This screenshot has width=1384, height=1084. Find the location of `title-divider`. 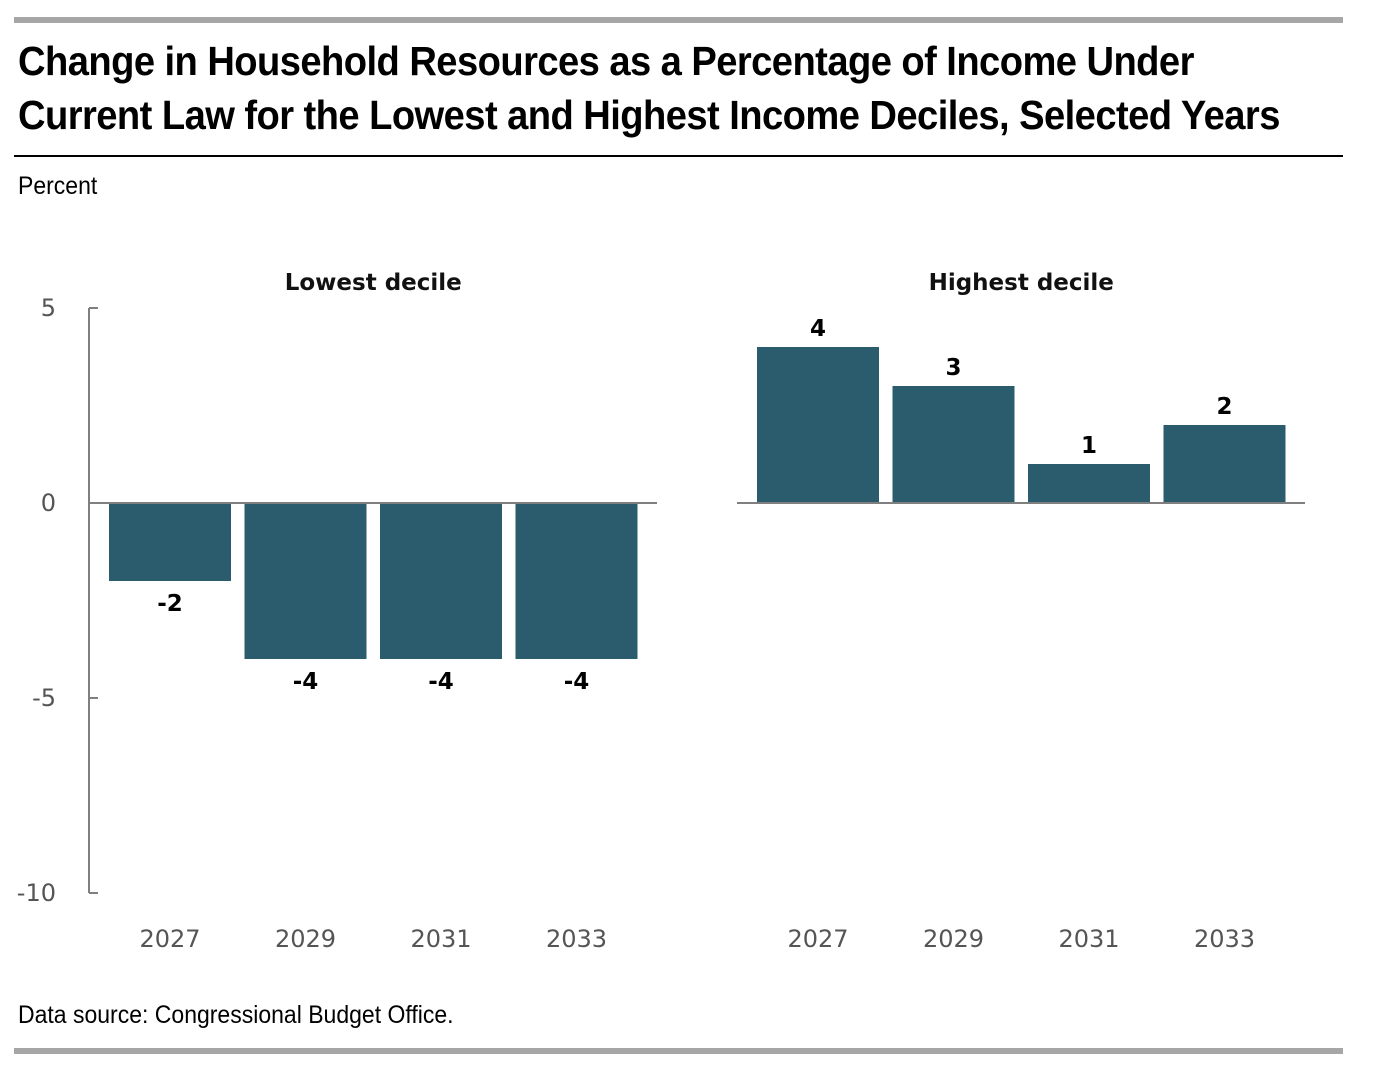

title-divider is located at coordinates (678, 156).